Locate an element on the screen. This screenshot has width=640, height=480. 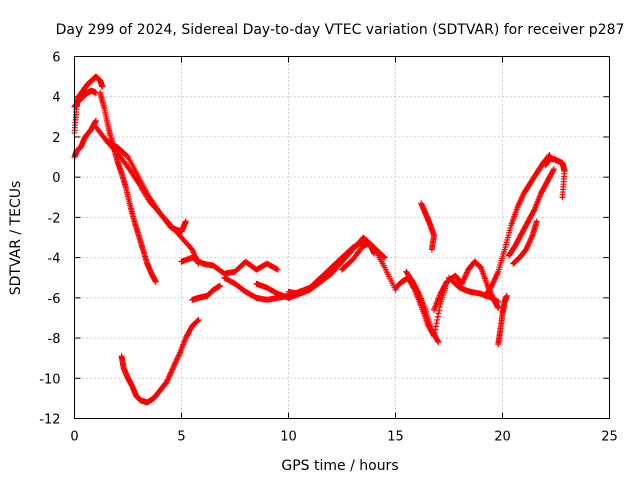
y-tick-label: -10 is located at coordinates (49, 379).